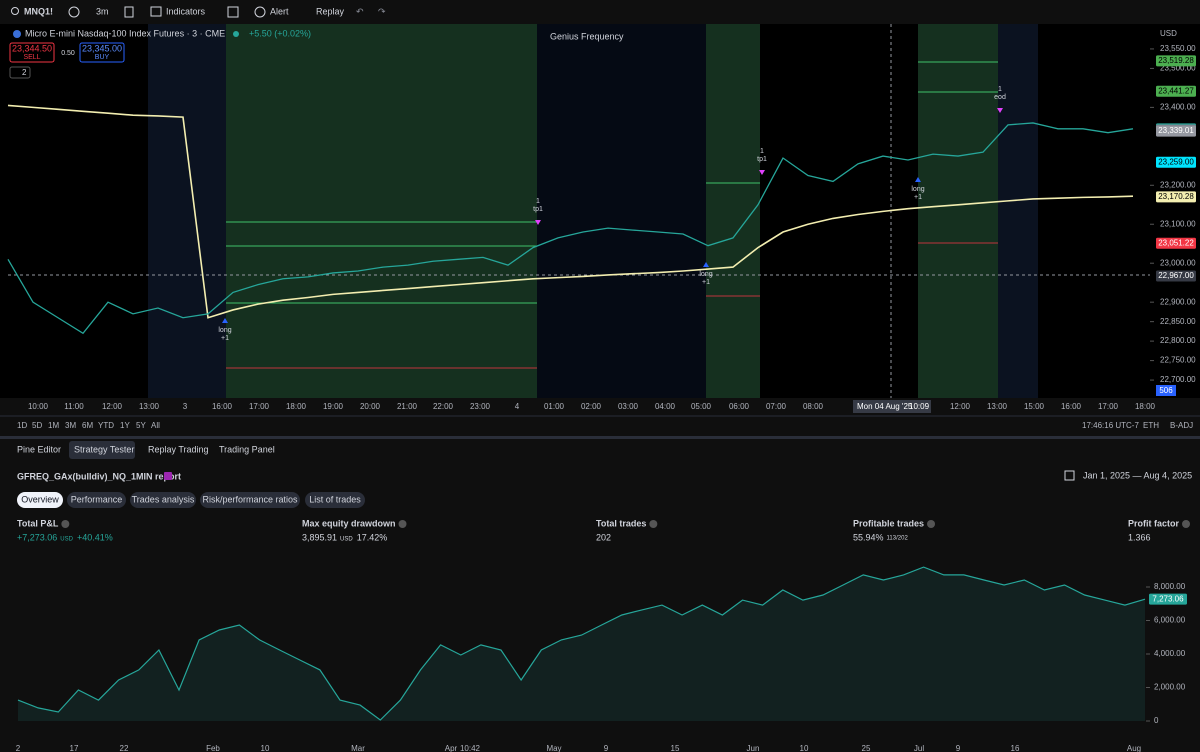 Image resolution: width=1200 pixels, height=752 pixels. I want to click on buy-button, so click(102, 52).